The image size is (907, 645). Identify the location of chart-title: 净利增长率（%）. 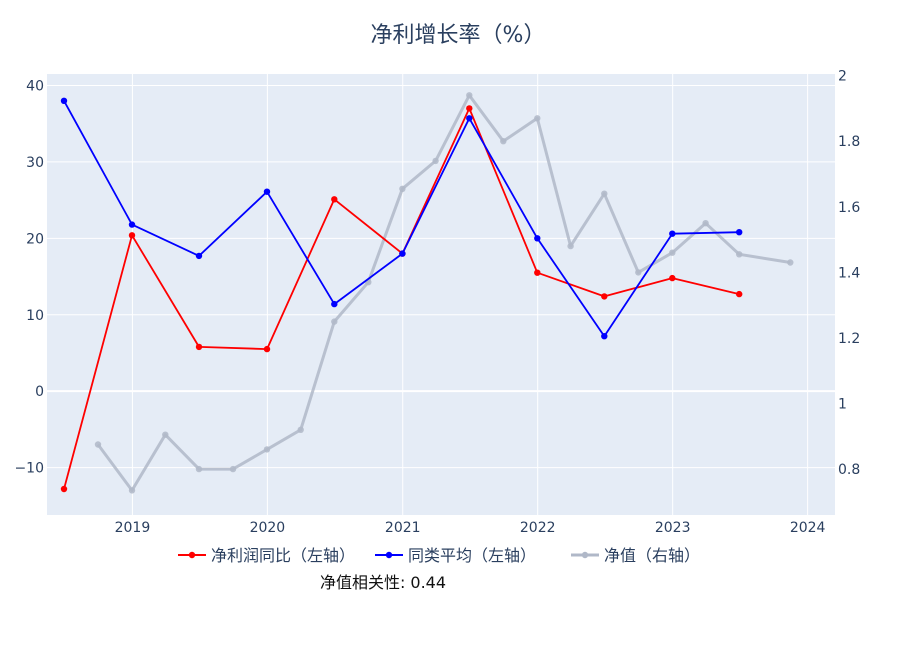
(458, 35).